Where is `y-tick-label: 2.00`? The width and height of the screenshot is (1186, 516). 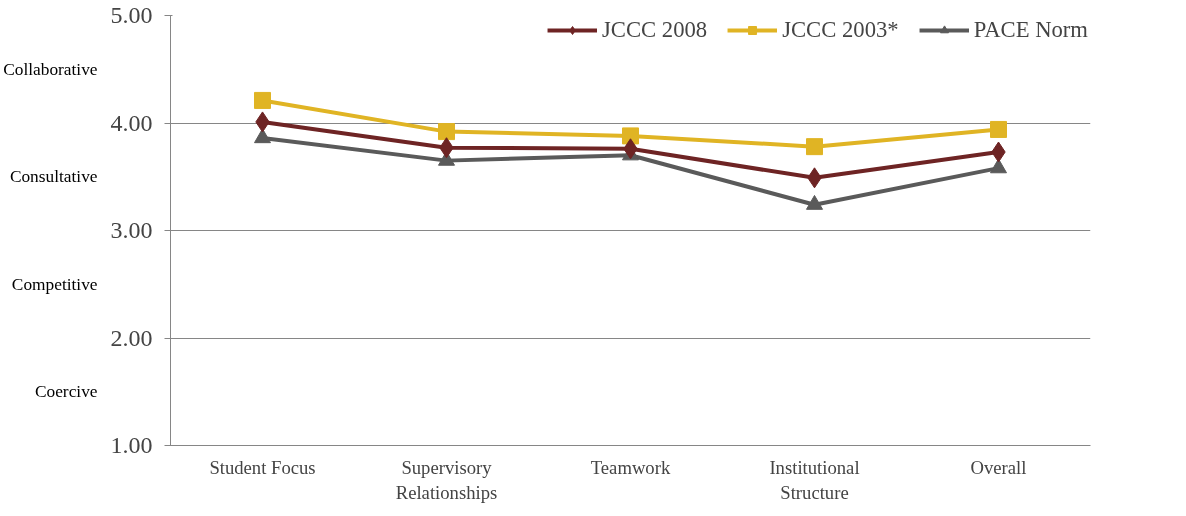
y-tick-label: 2.00 is located at coordinates (131, 337).